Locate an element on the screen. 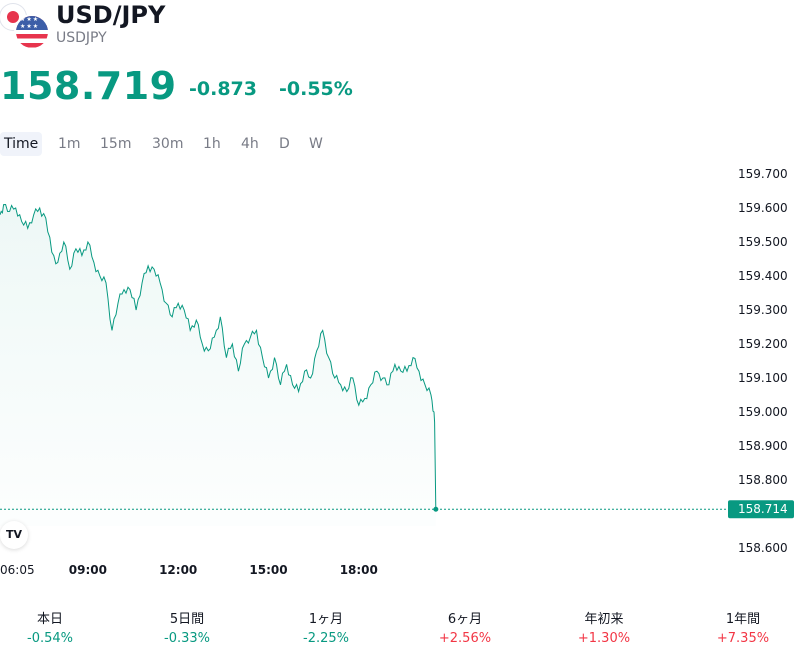  perf-value: -2.25% is located at coordinates (326, 638).